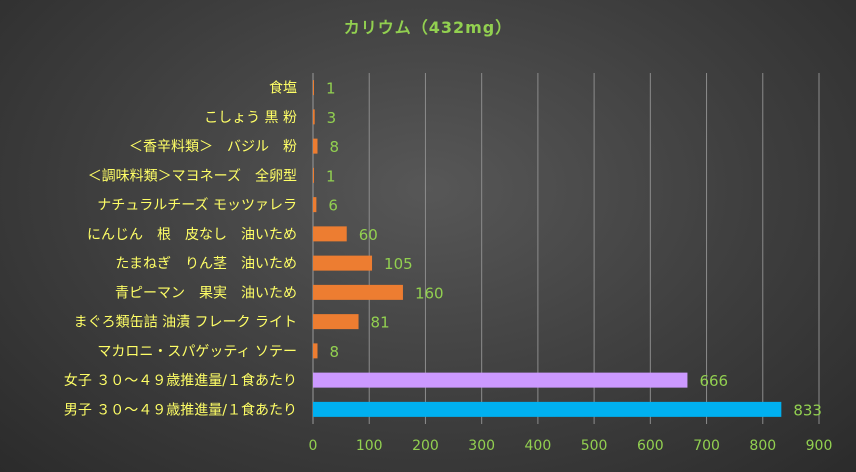 This screenshot has height=472, width=856. Describe the element at coordinates (807, 410) in the screenshot. I see `data-label: 833` at that location.